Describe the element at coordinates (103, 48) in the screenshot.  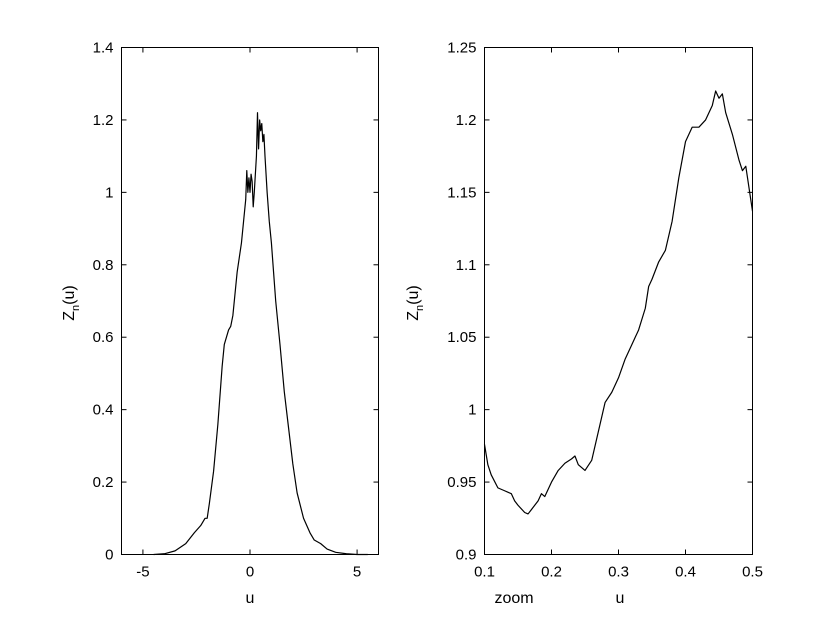
I see `left-ytick-label: 1.4` at that location.